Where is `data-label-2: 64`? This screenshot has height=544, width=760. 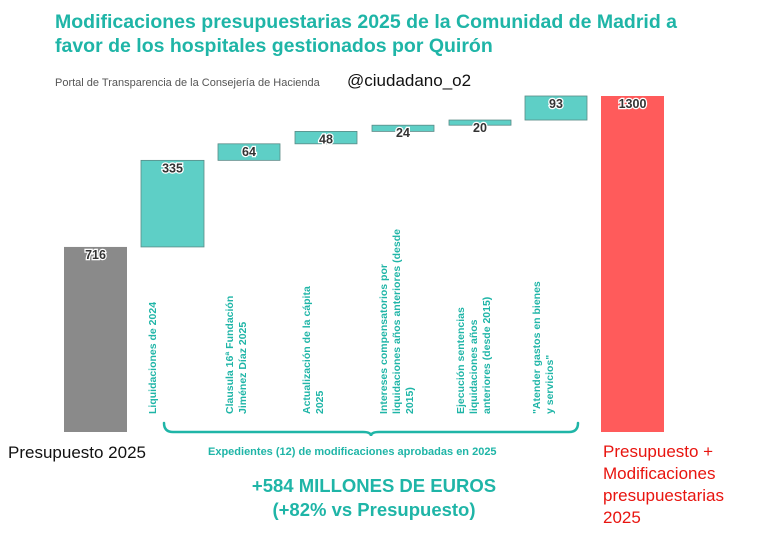
data-label-2: 64 is located at coordinates (249, 152).